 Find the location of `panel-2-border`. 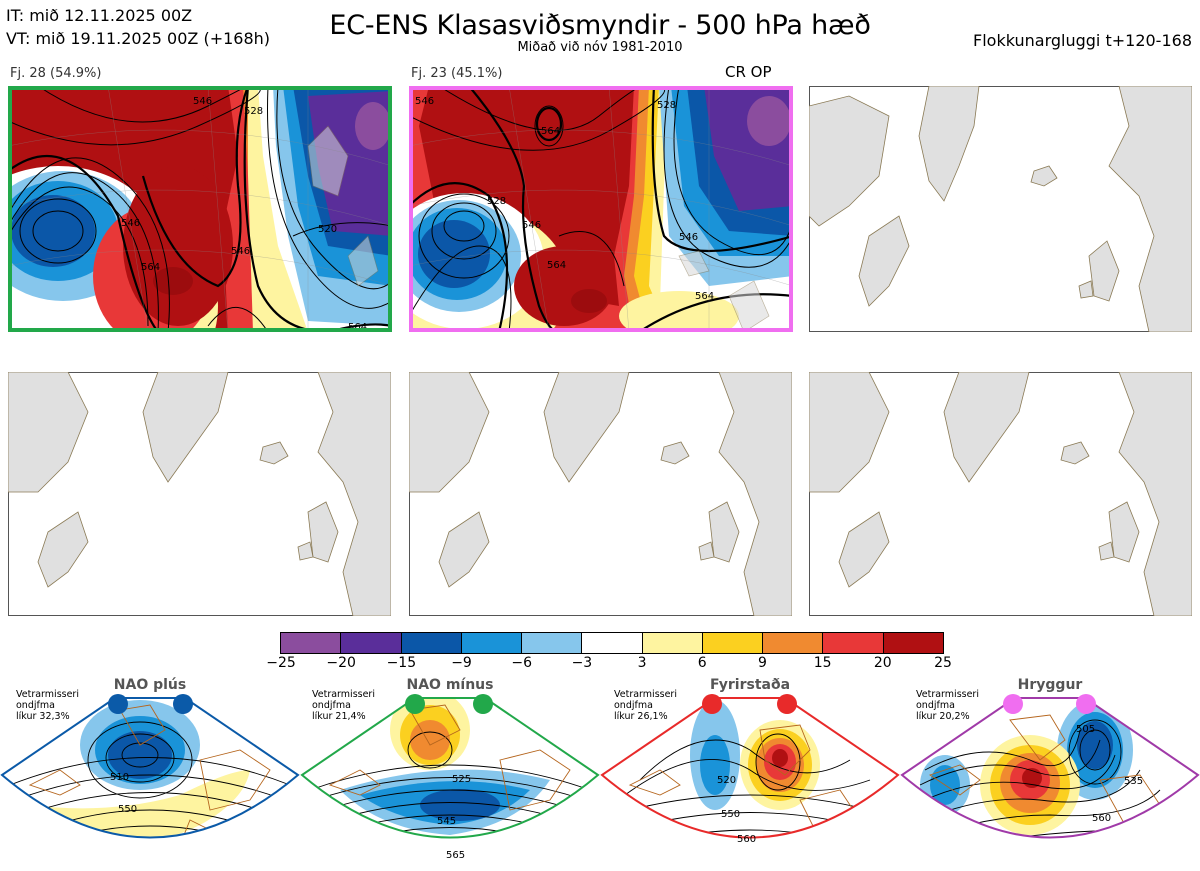

panel-2-border is located at coordinates (601, 209).